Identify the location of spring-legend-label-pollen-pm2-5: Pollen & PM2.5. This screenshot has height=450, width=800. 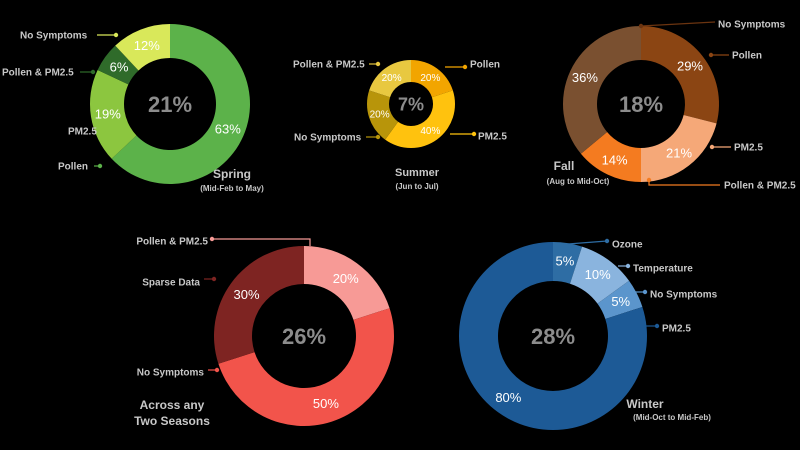
(38, 73).